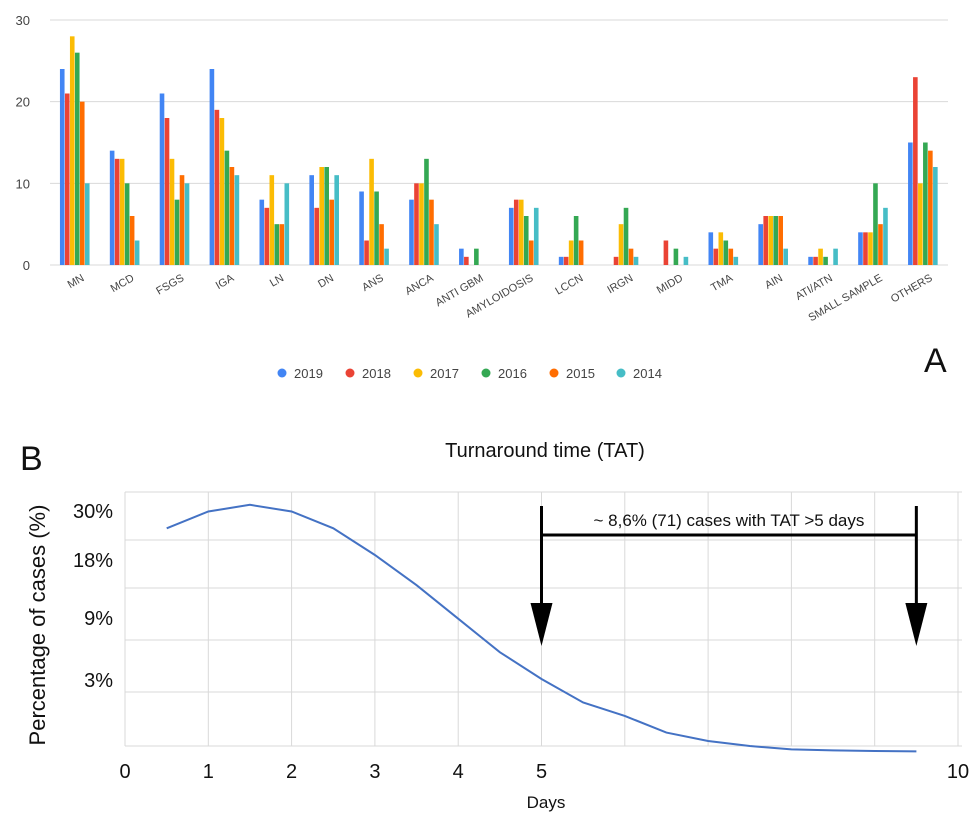  I want to click on bar-small-sample-2016, so click(875, 224).